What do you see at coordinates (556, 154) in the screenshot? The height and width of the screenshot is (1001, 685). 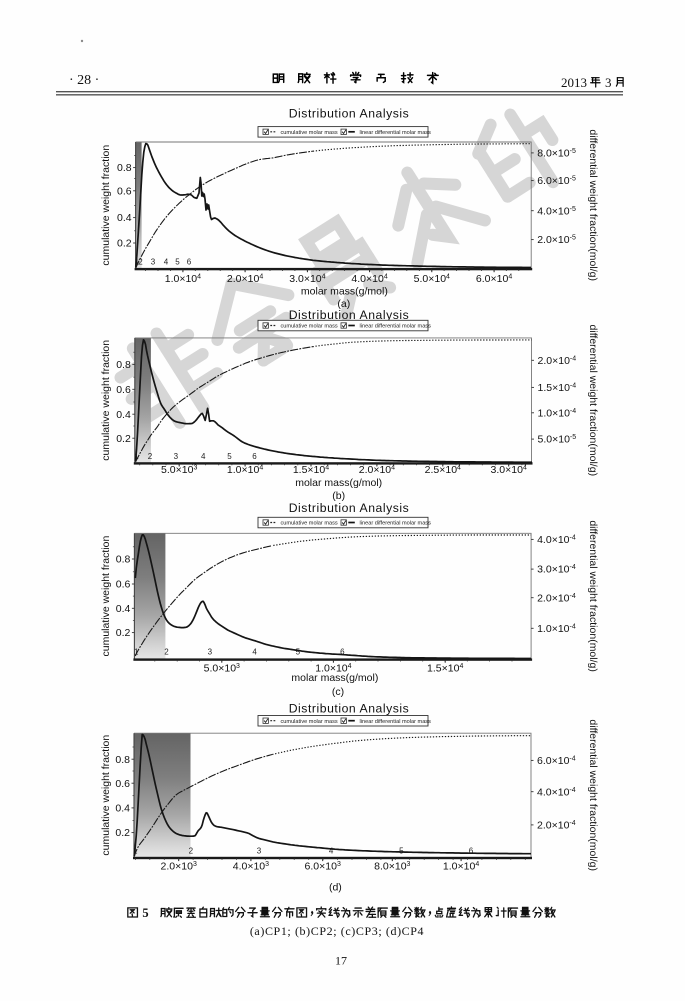 I see `svg-text: 8.0×10⁻⁵` at bounding box center [556, 154].